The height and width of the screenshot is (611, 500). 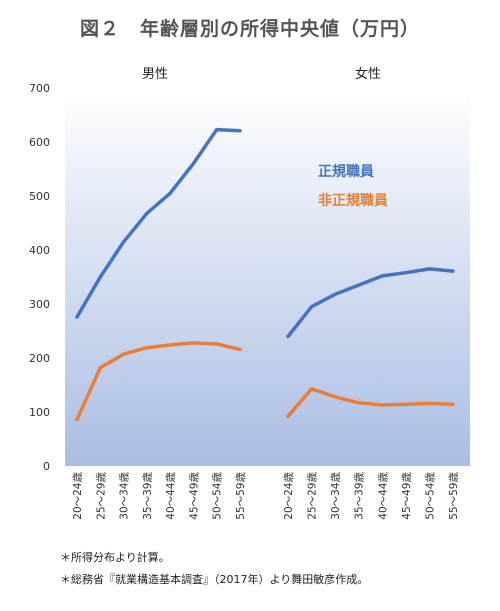 I want to click on legend-label-regular: 正規職員, so click(x=346, y=171).